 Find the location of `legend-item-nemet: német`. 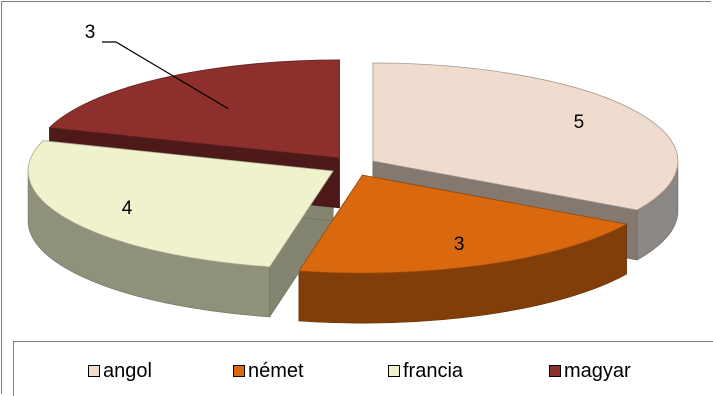

legend-item-nemet: német is located at coordinates (268, 371).